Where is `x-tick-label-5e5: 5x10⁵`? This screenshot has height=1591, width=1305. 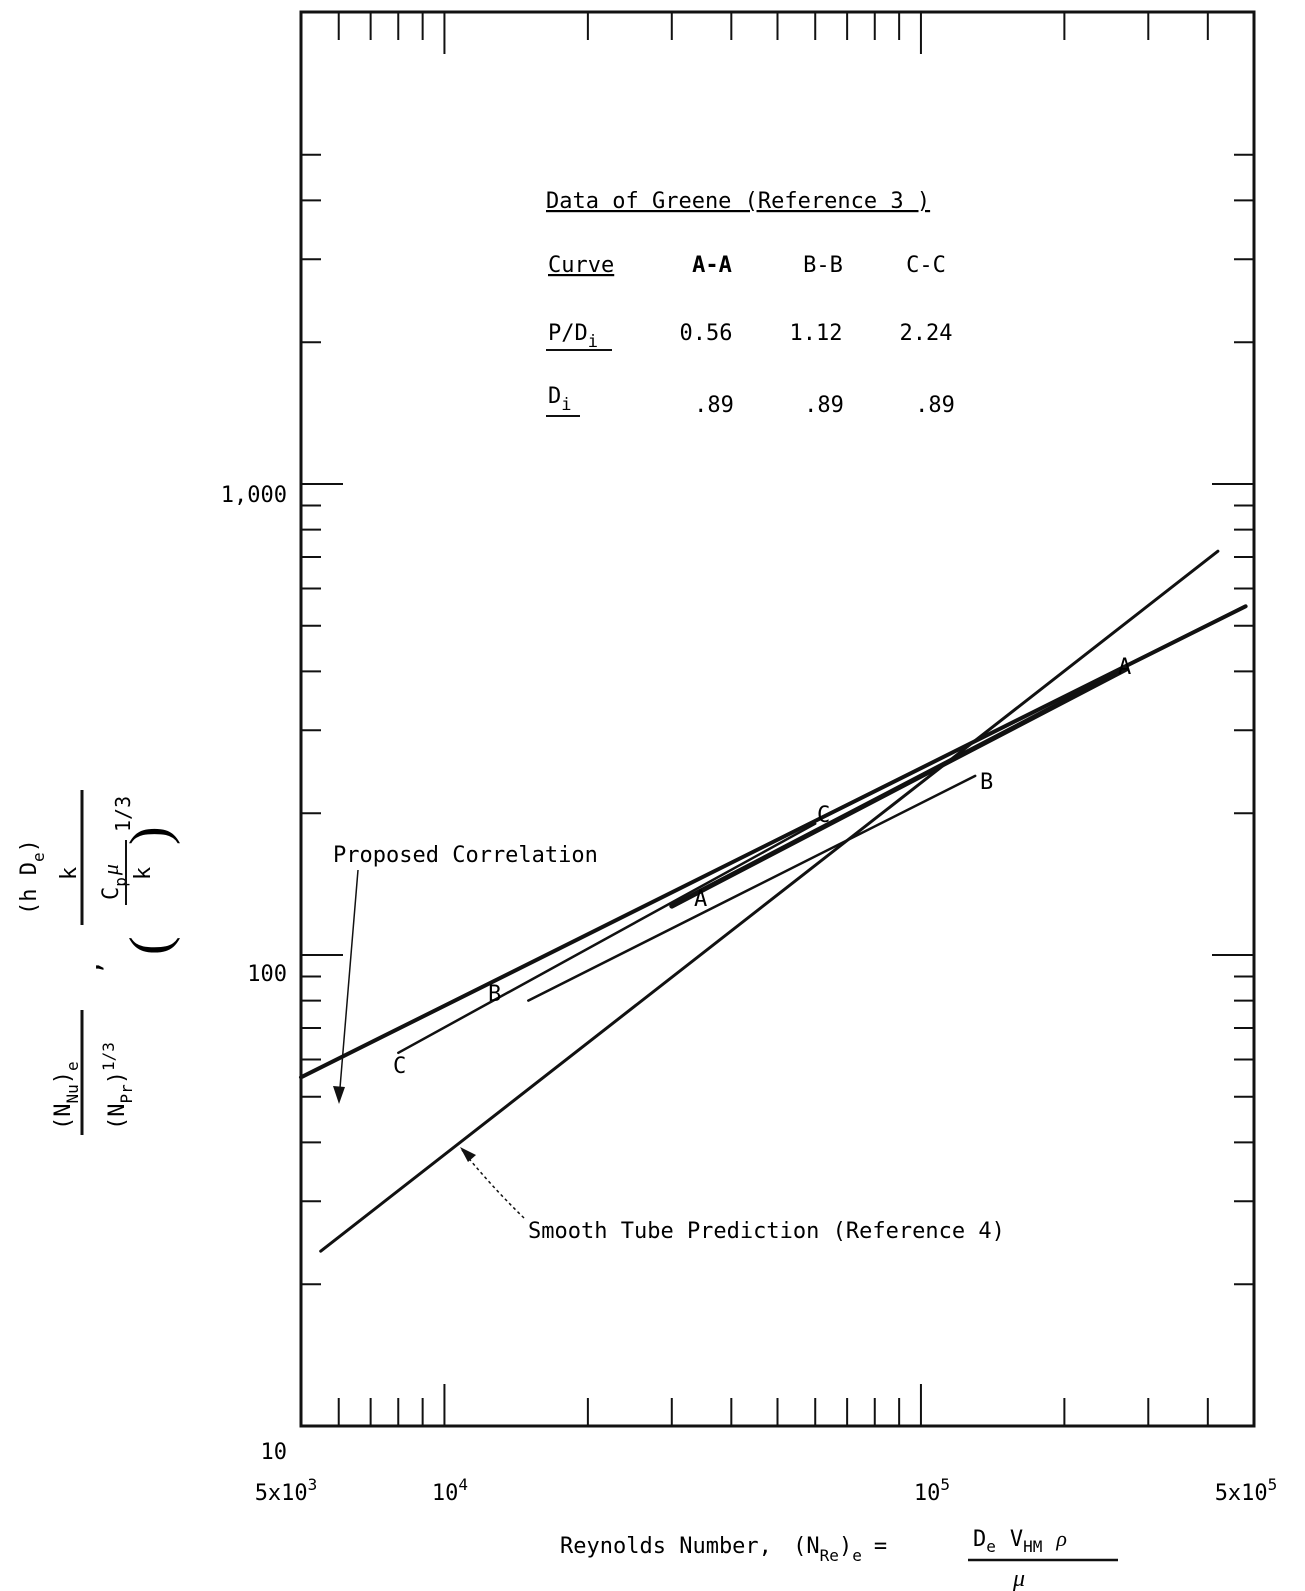 x-tick-label-5e5: 5x10⁵ is located at coordinates (1246, 1490).